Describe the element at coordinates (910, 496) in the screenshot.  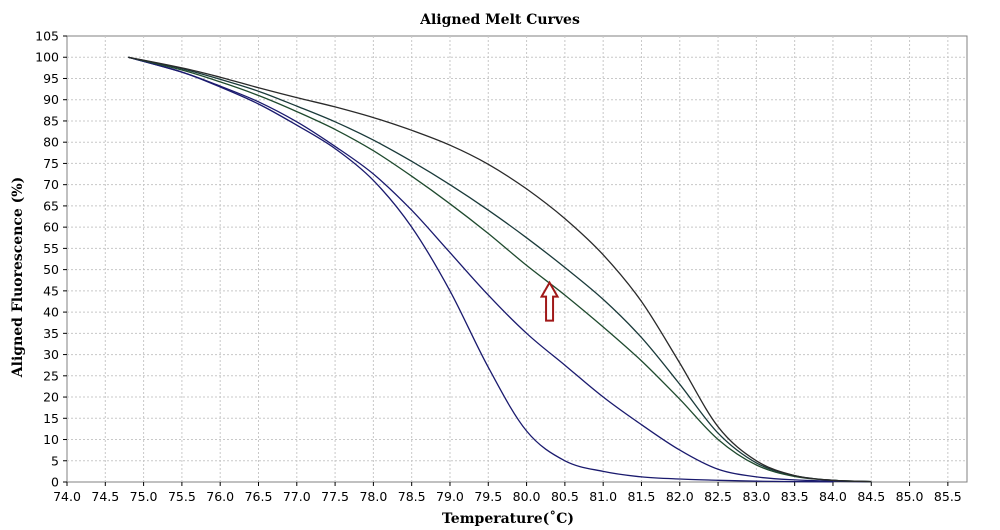
I see `x-tick-label: 85.0` at that location.